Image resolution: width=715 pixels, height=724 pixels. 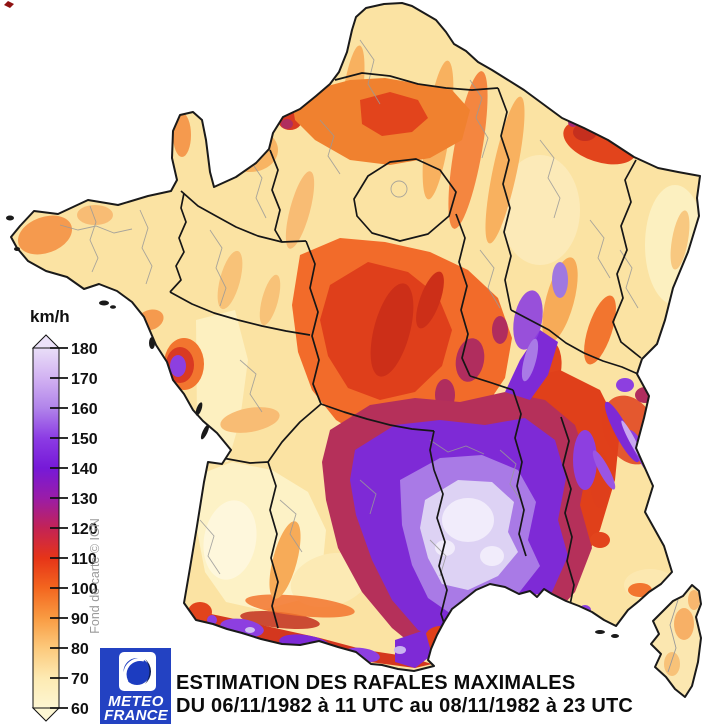 What do you see at coordinates (9, 4) in the screenshot?
I see `corner-red-mark` at bounding box center [9, 4].